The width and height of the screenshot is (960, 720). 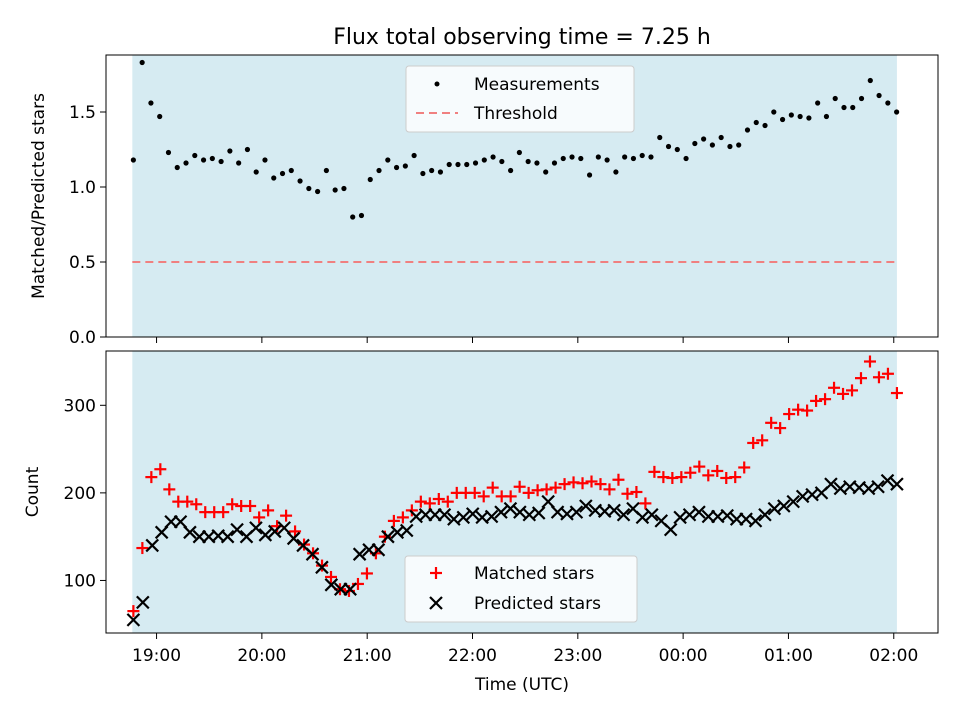 What do you see at coordinates (82, 113) in the screenshot?
I see `y-tick-label: 1.5` at bounding box center [82, 113].